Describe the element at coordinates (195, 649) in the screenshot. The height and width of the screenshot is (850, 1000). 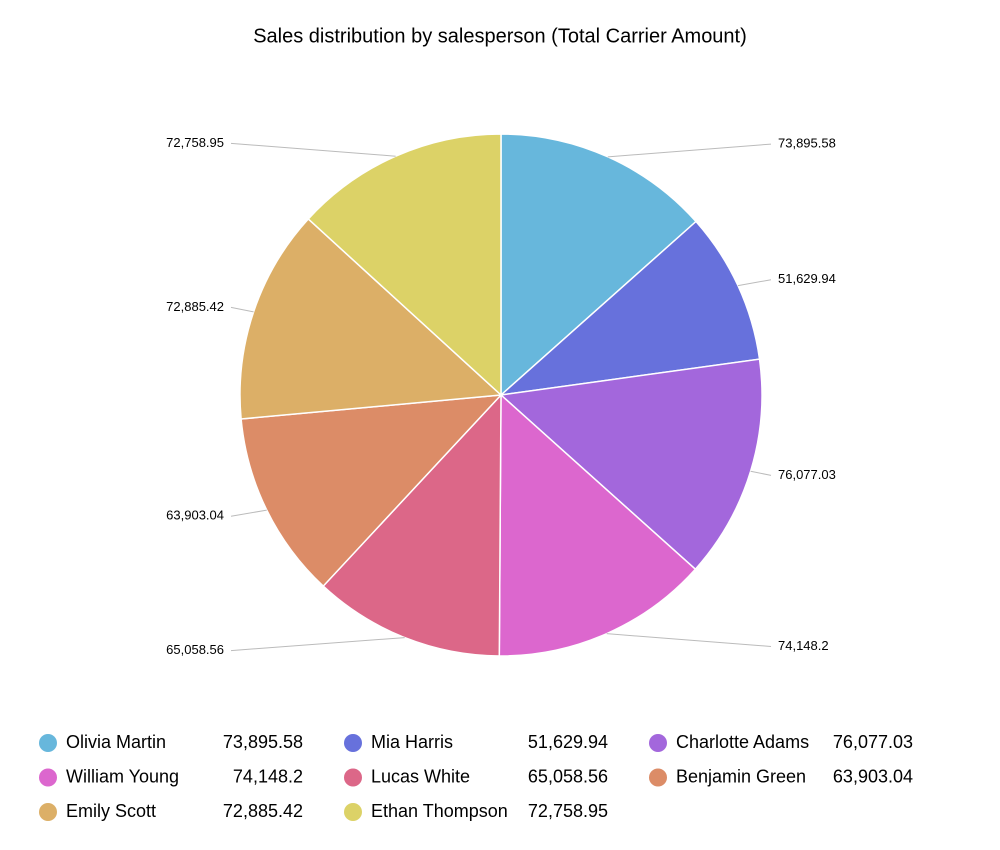
I see `slice-label: 65,058.56` at that location.